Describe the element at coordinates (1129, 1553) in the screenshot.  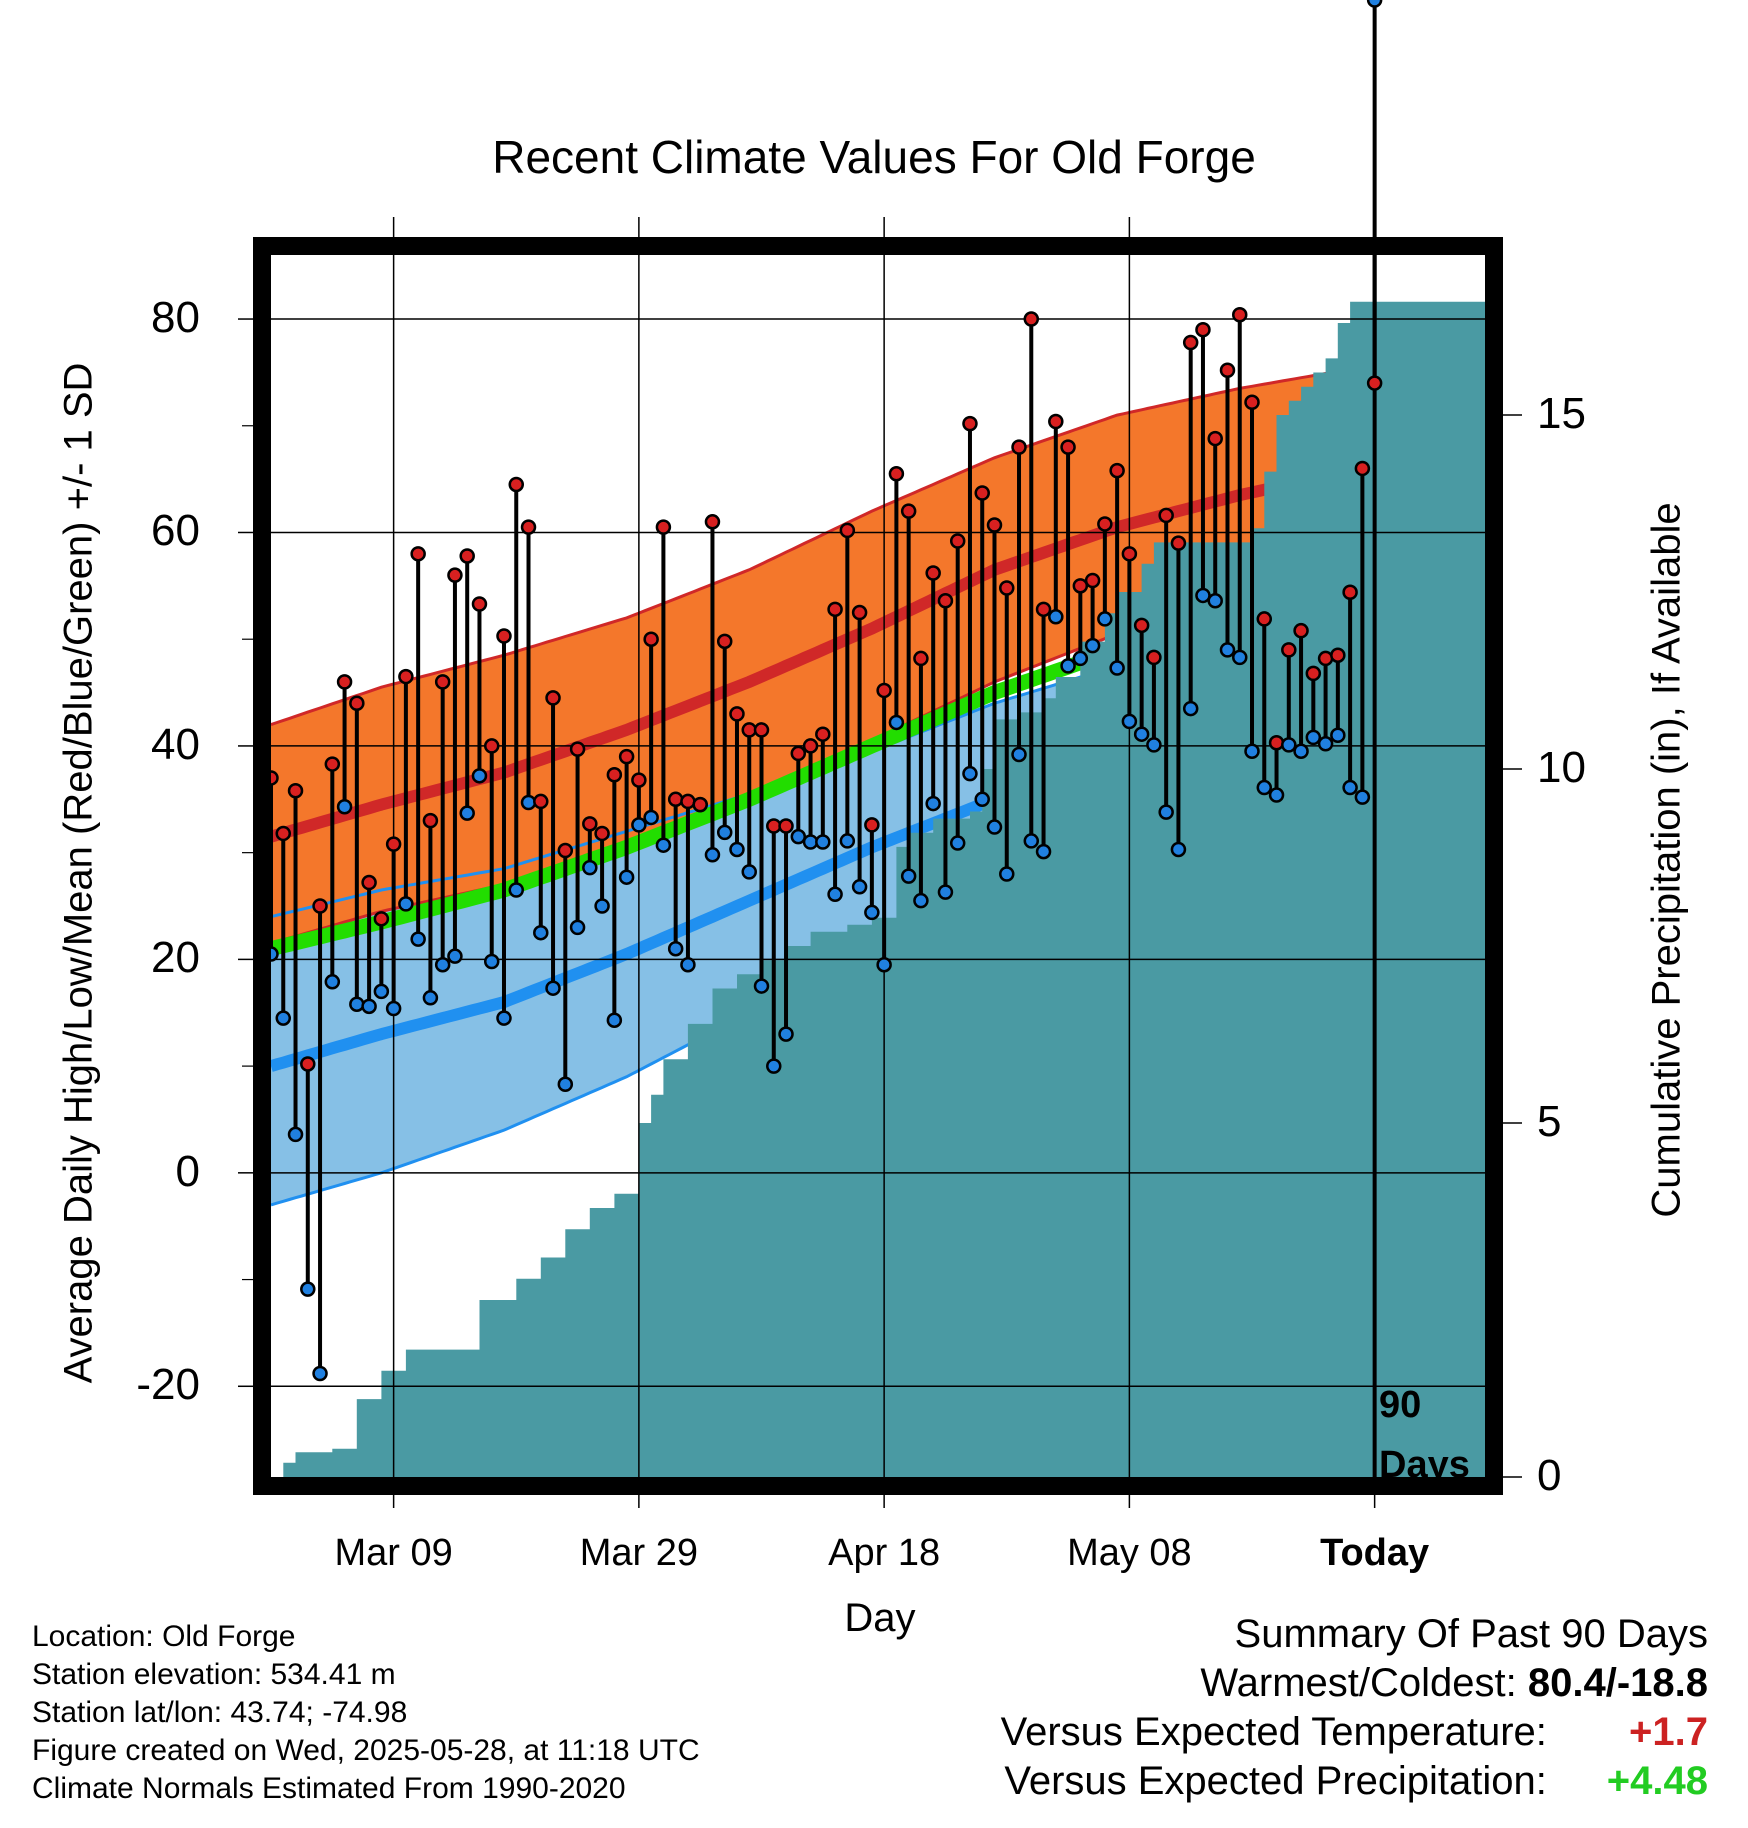
I see `x-tick-label: May 08` at that location.